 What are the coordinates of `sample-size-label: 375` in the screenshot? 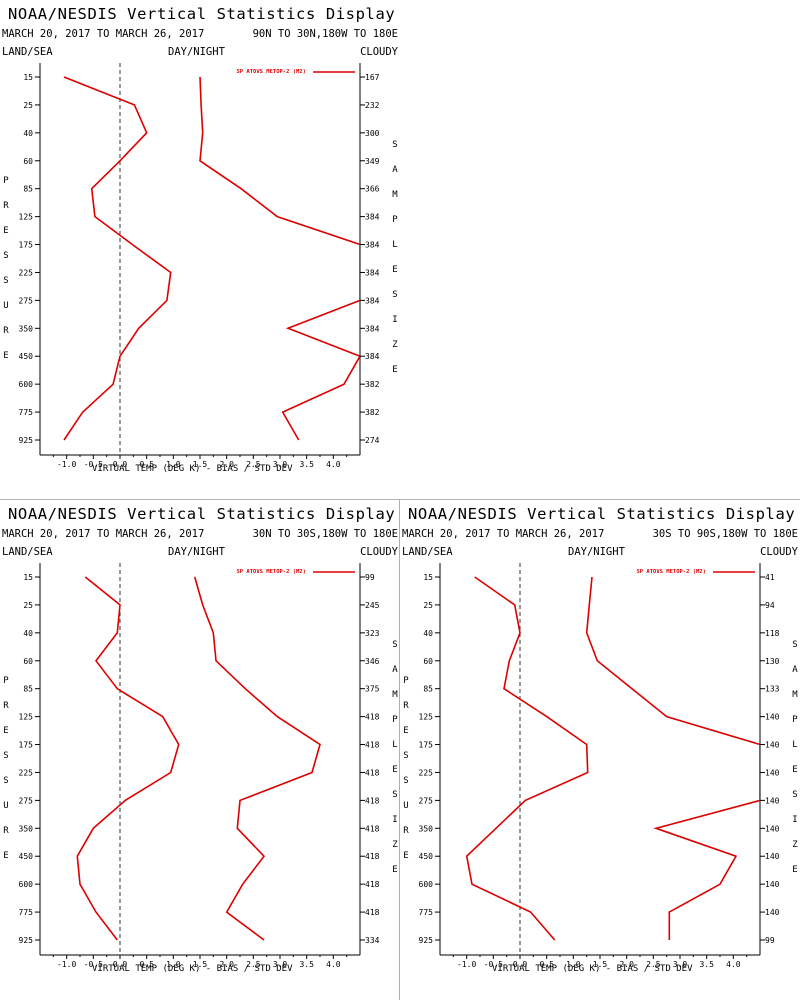 It's located at (372, 689).